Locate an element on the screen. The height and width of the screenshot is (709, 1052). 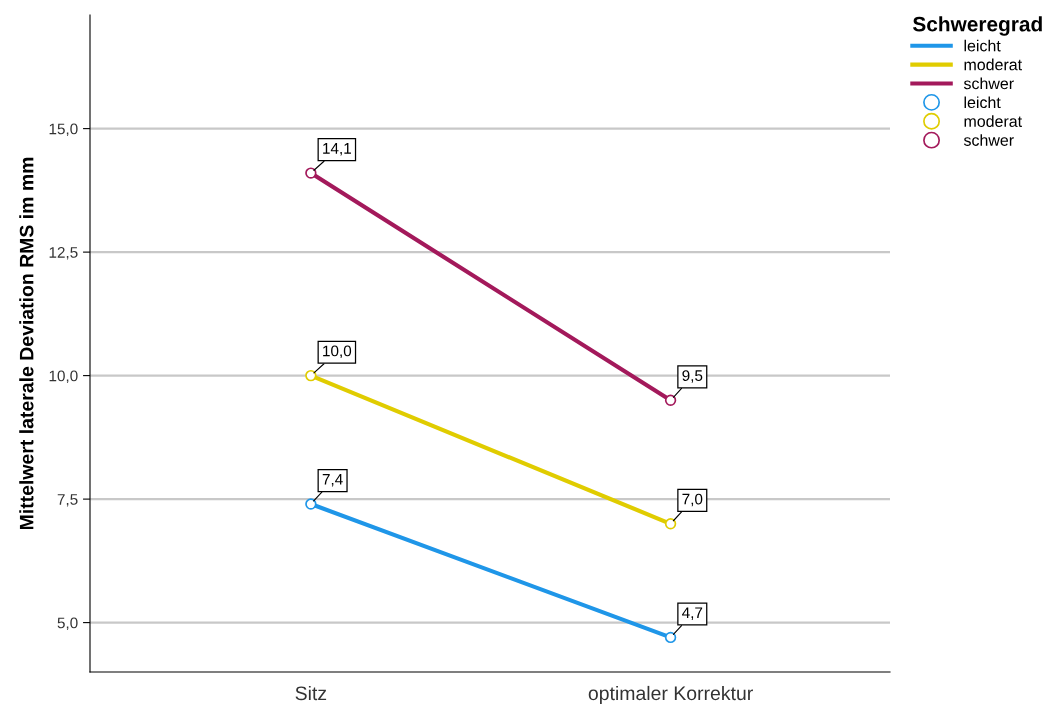
legend-label: schwer is located at coordinates (988, 140).